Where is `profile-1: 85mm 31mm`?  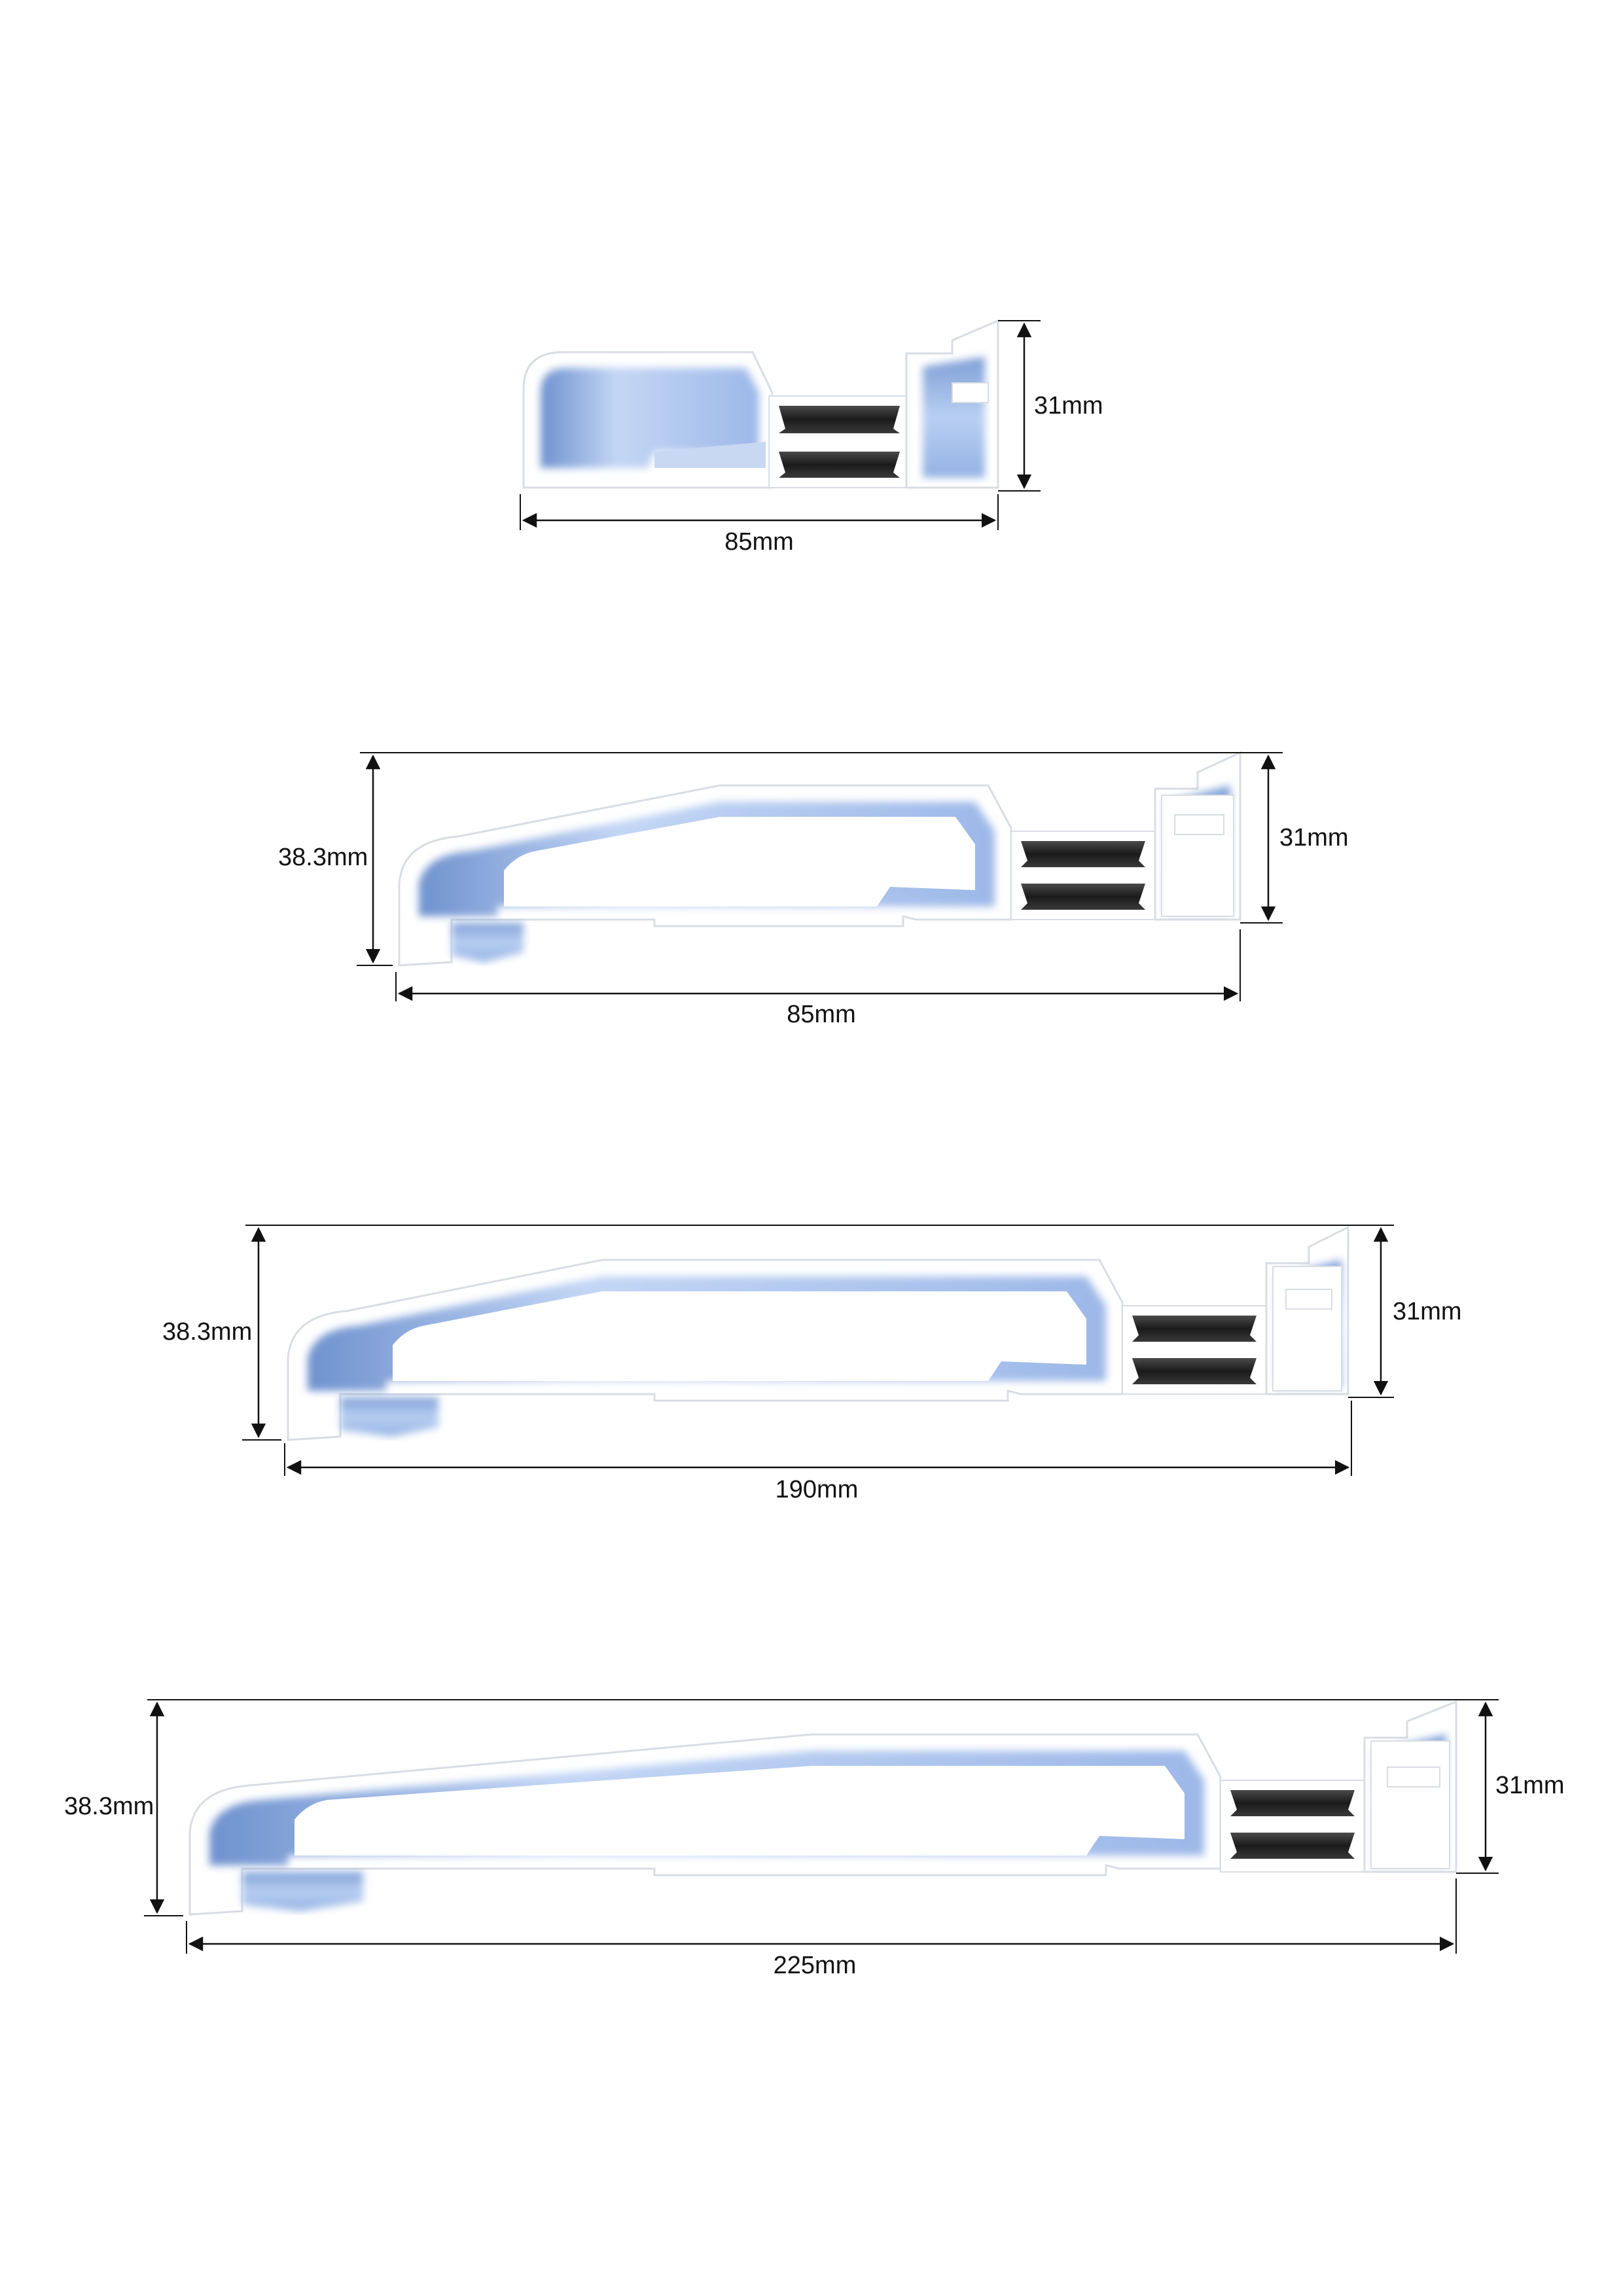 profile-1: 85mm 31mm is located at coordinates (811, 438).